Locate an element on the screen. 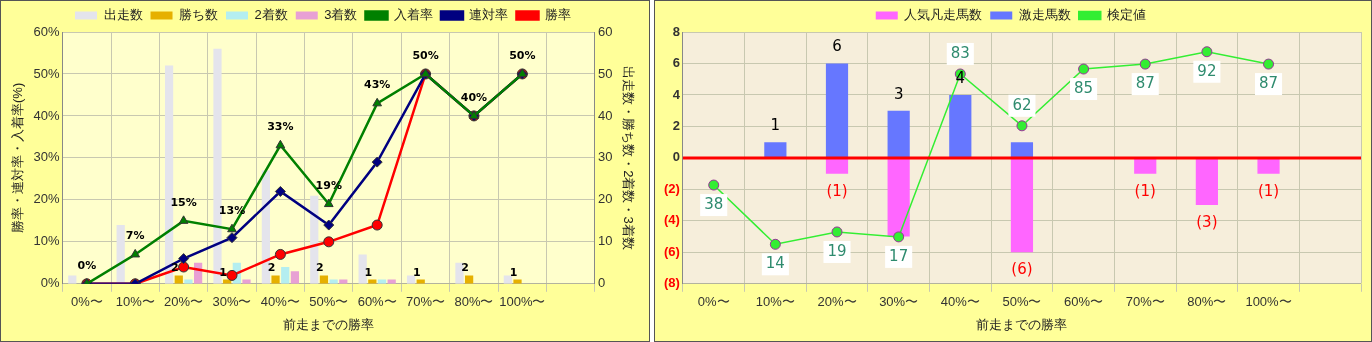  legend-label: 出走数 is located at coordinates (123, 15).